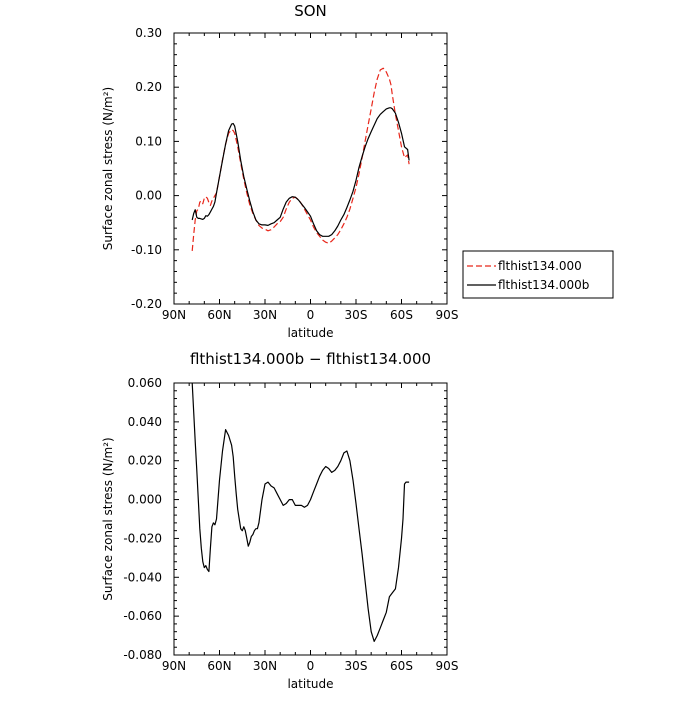 The width and height of the screenshot is (700, 704). Describe the element at coordinates (148, 87) in the screenshot. I see `y-tick-label: 0.20` at that location.